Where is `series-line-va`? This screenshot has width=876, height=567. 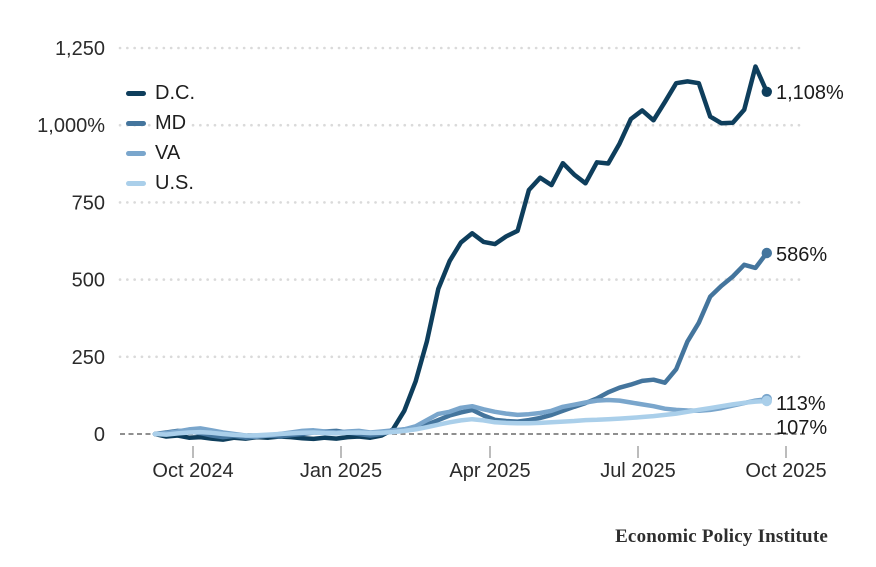 series-line-va is located at coordinates (461, 417).